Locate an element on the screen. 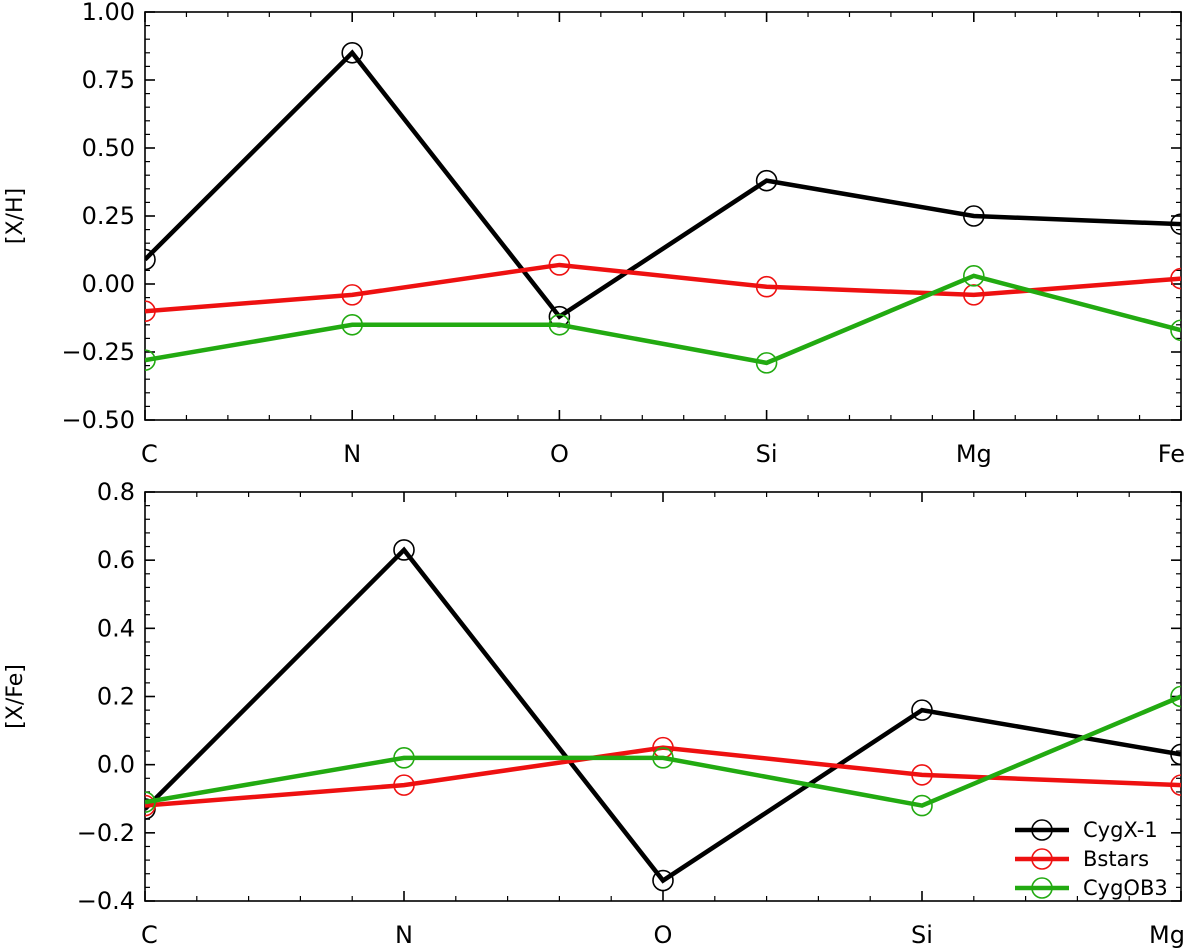 The image size is (1200, 951). series-line-bstars is located at coordinates (663, 288).